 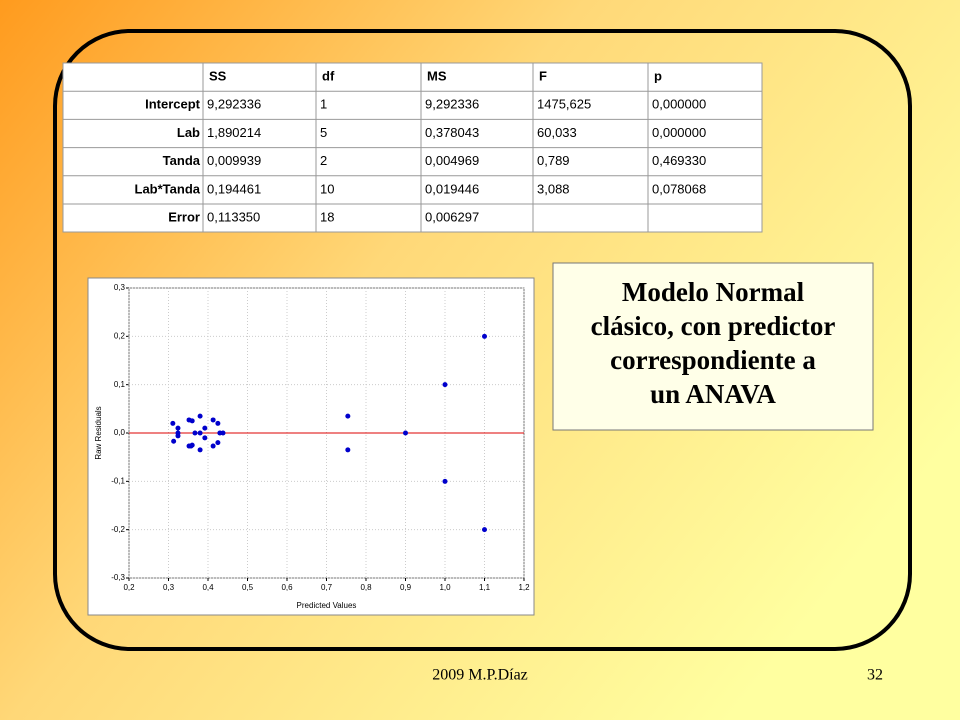 I want to click on cell: 0,078068, so click(x=679, y=188).